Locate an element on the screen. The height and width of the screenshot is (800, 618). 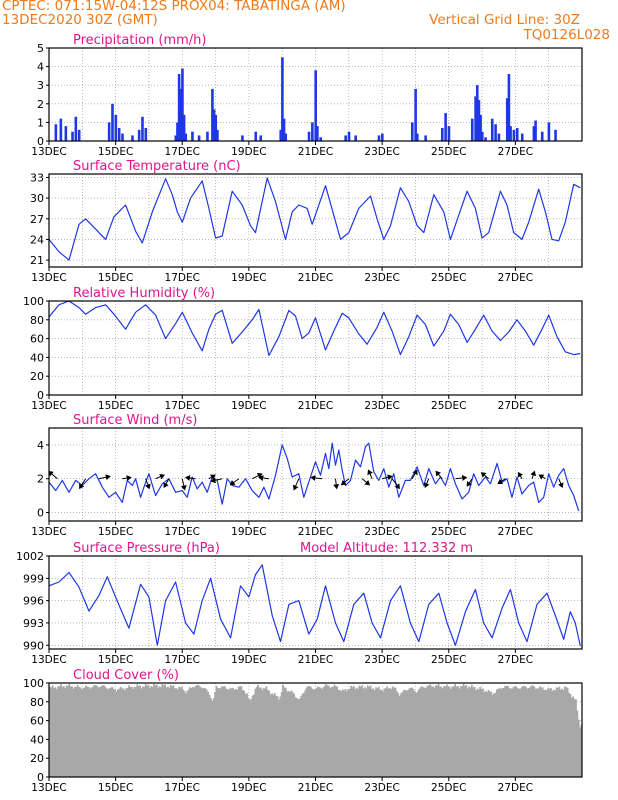
x-tick-label: 25DEC is located at coordinates (448, 788).